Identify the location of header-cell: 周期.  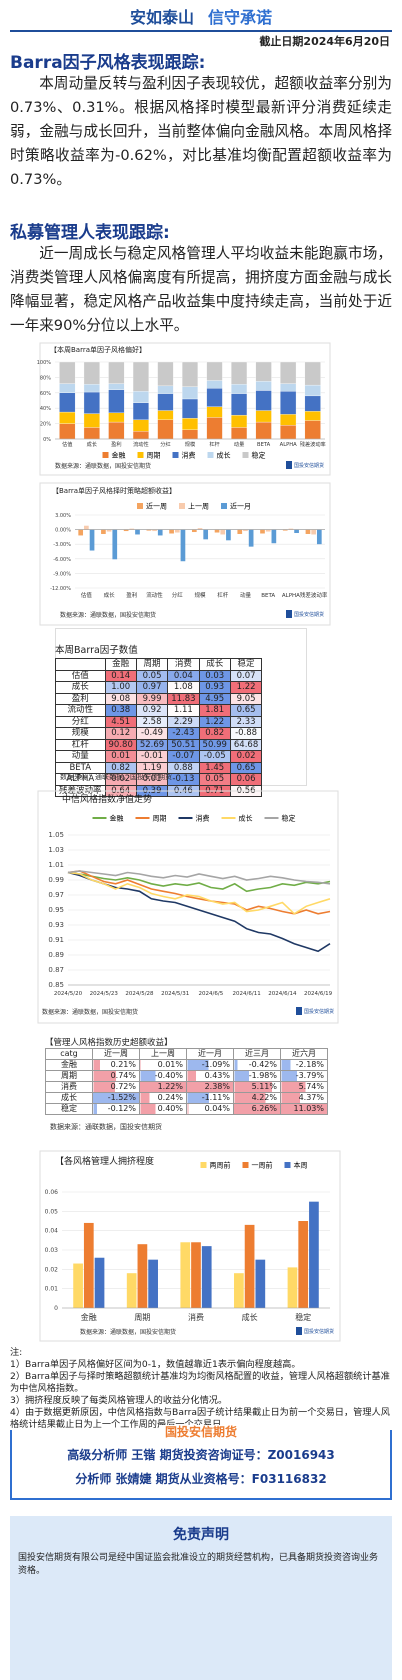
(152, 664).